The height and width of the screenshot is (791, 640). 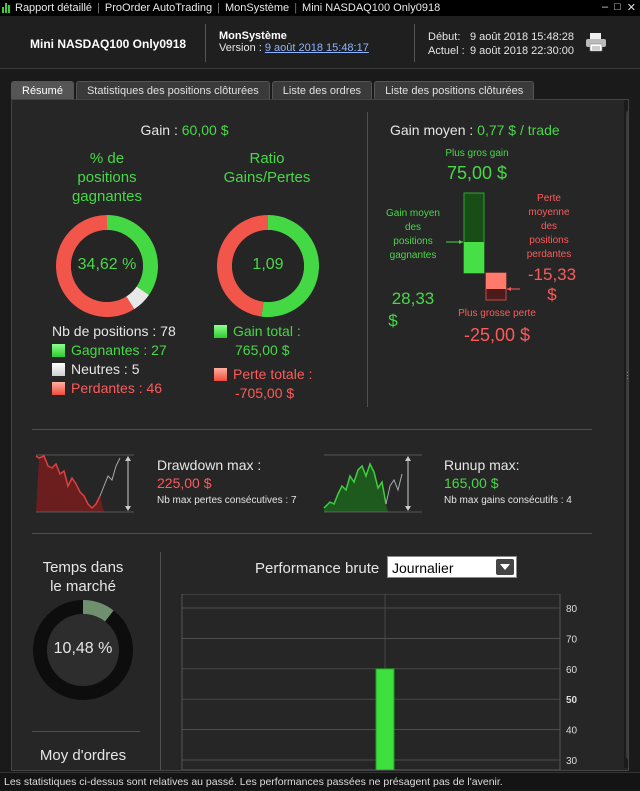 I want to click on y-tick-label: 50, so click(x=572, y=700).